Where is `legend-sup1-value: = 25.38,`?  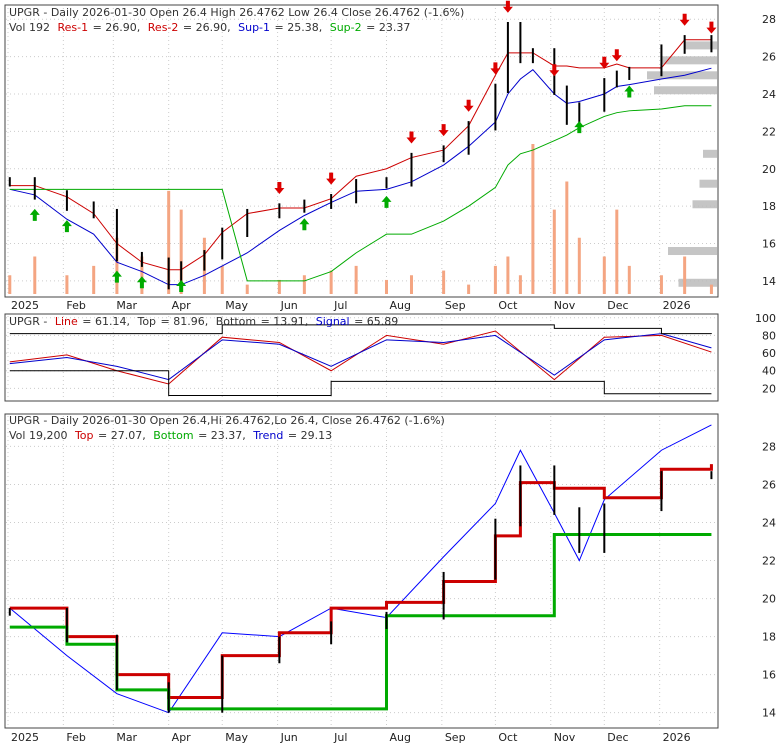 legend-sup1-value: = 25.38, is located at coordinates (299, 27).